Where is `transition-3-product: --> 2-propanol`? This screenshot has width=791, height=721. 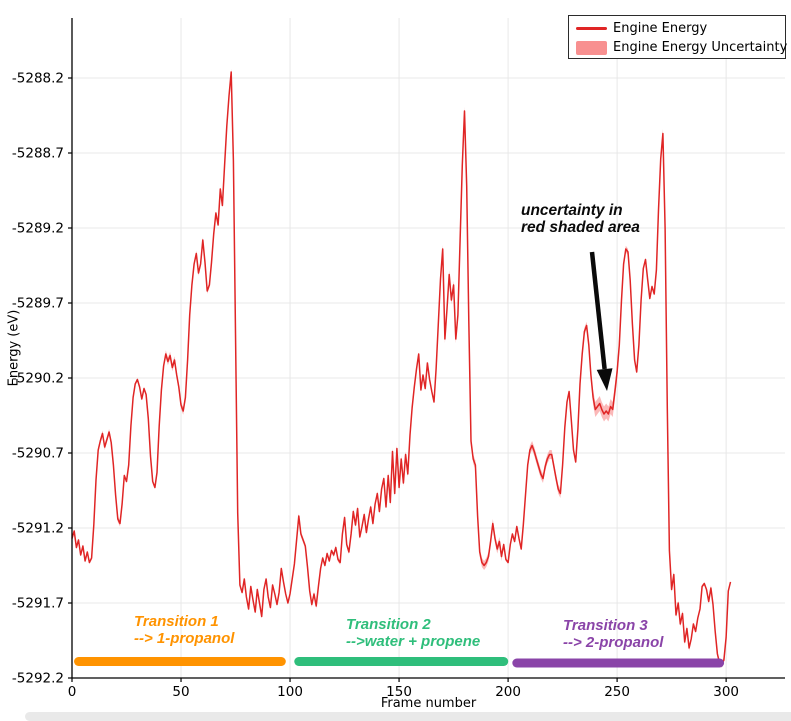
transition-3-product: --> 2-propanol is located at coordinates (613, 642).